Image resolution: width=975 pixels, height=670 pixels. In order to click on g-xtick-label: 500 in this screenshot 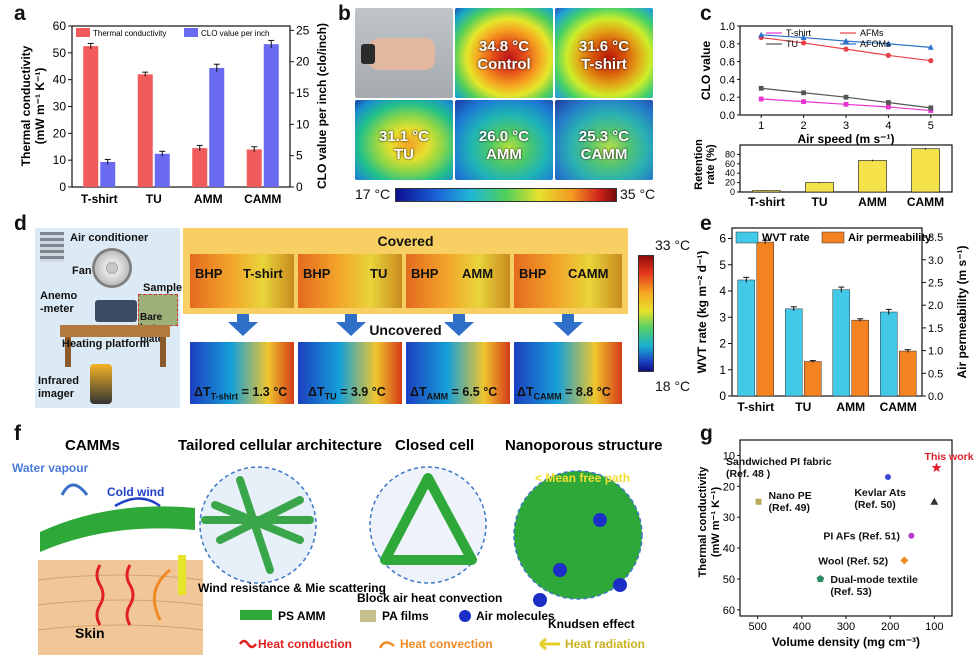, I will do `click(757, 627)`.